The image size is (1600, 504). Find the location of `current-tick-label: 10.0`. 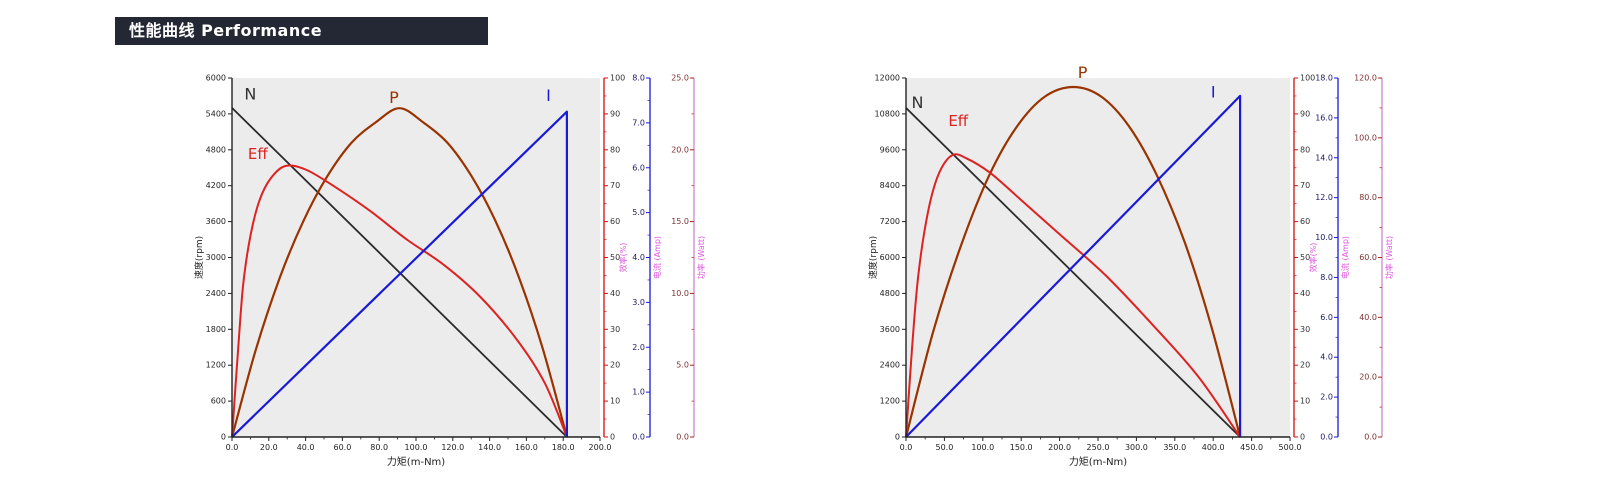

current-tick-label: 10.0 is located at coordinates (1324, 237).